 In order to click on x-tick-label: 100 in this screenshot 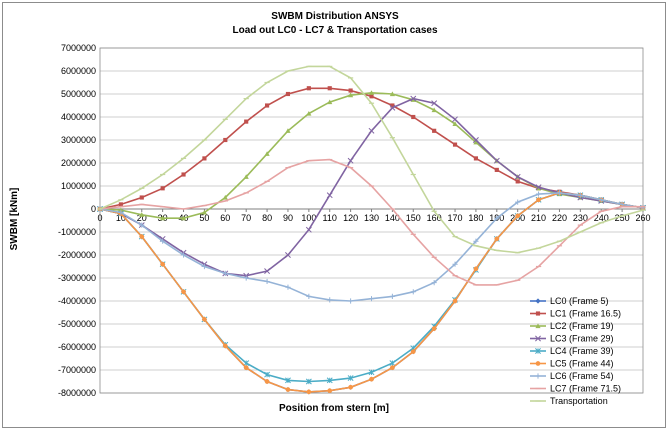, I will do `click(308, 218)`.